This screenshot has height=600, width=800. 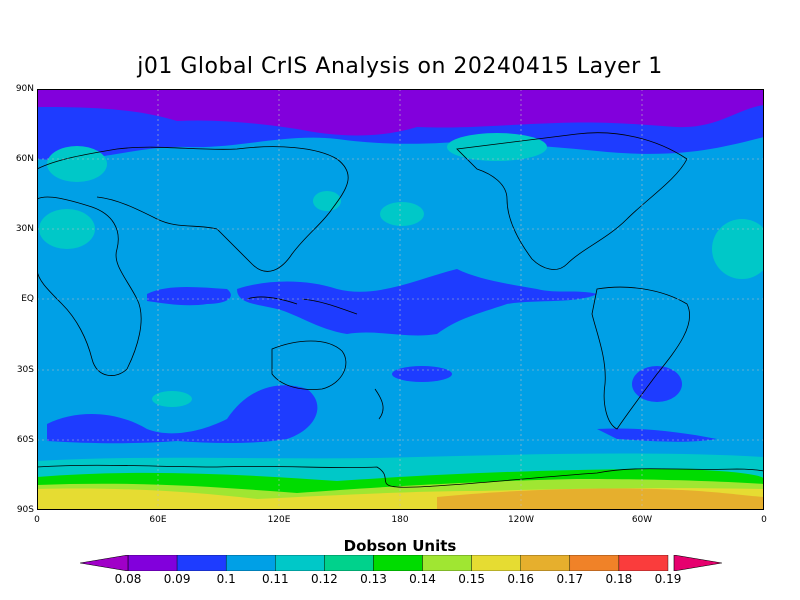 I want to click on north-polar-purple-band, so click(x=400, y=112).